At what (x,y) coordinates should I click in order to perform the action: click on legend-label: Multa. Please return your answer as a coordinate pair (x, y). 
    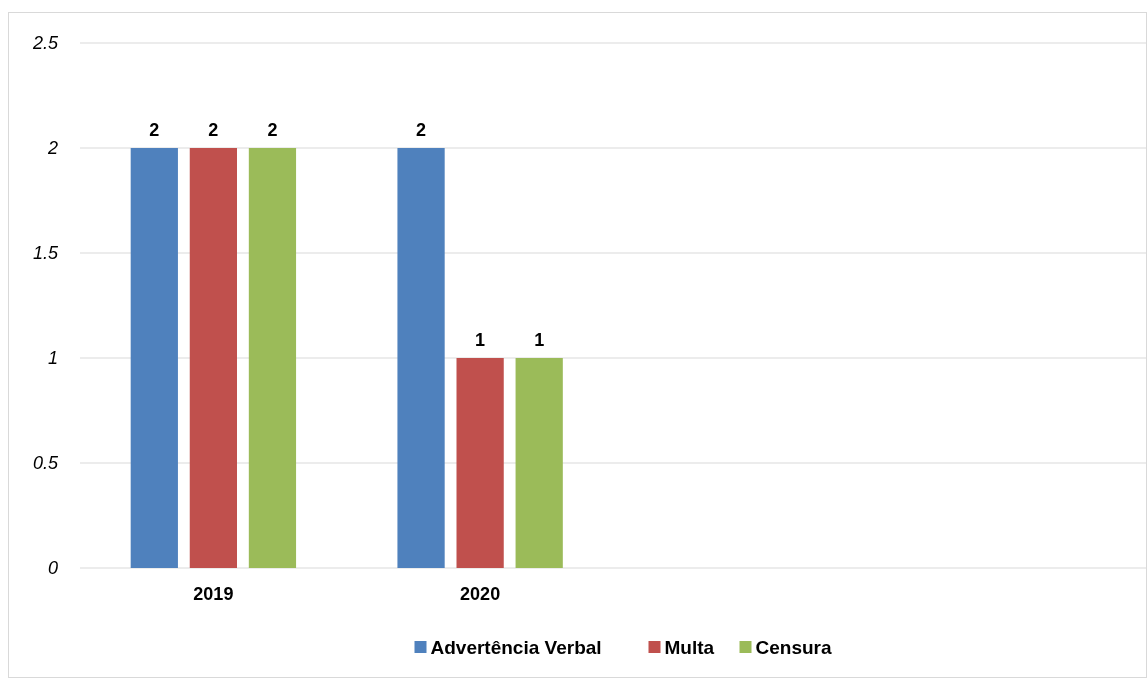
    Looking at the image, I should click on (689, 647).